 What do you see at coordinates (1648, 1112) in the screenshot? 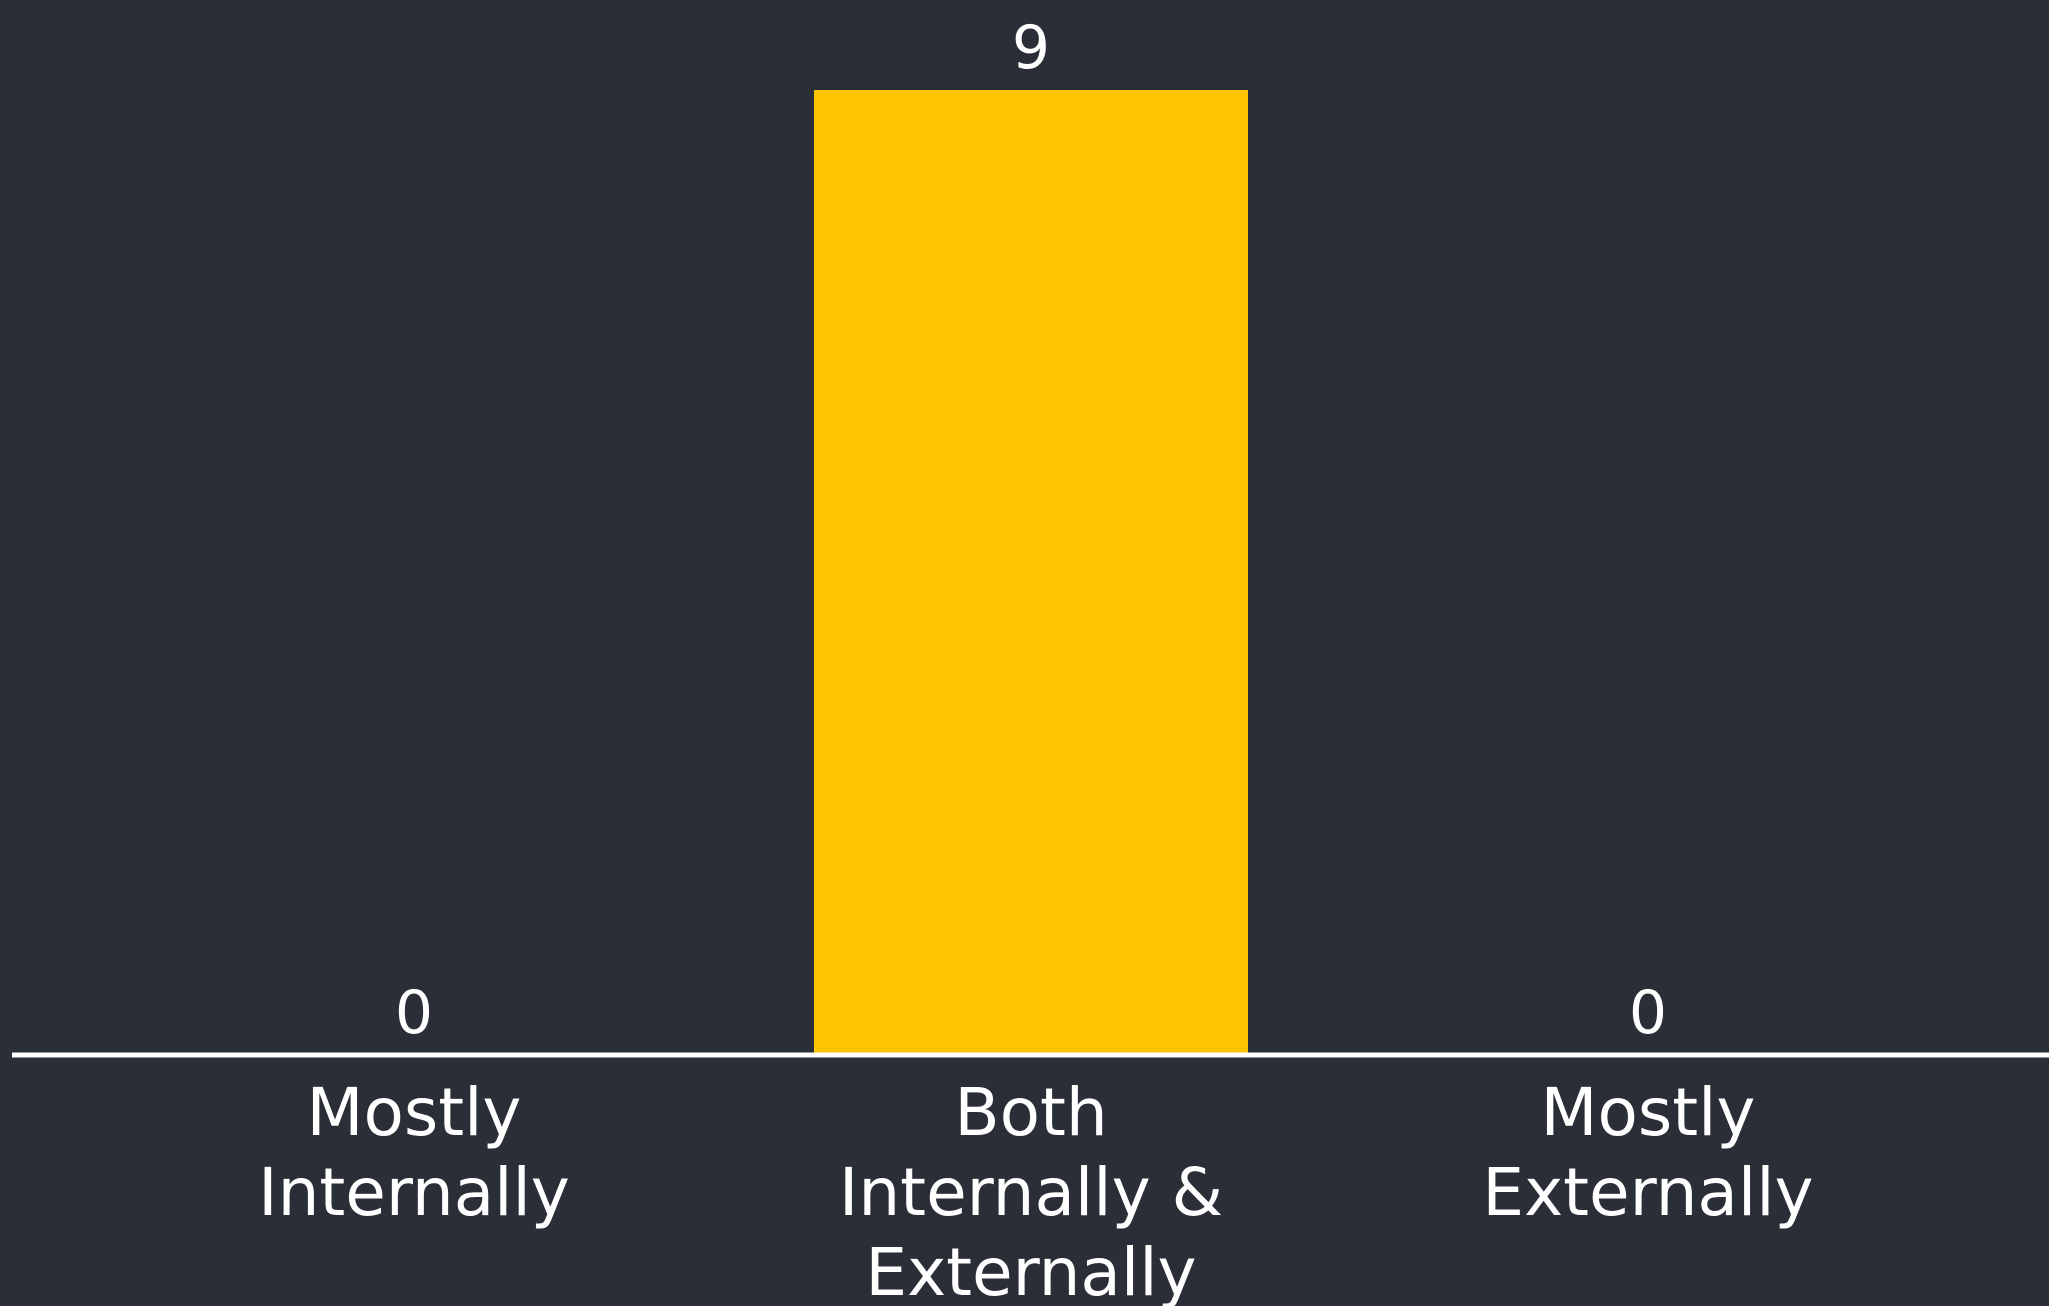
I see `category-label-2-line-0: Mostly` at bounding box center [1648, 1112].